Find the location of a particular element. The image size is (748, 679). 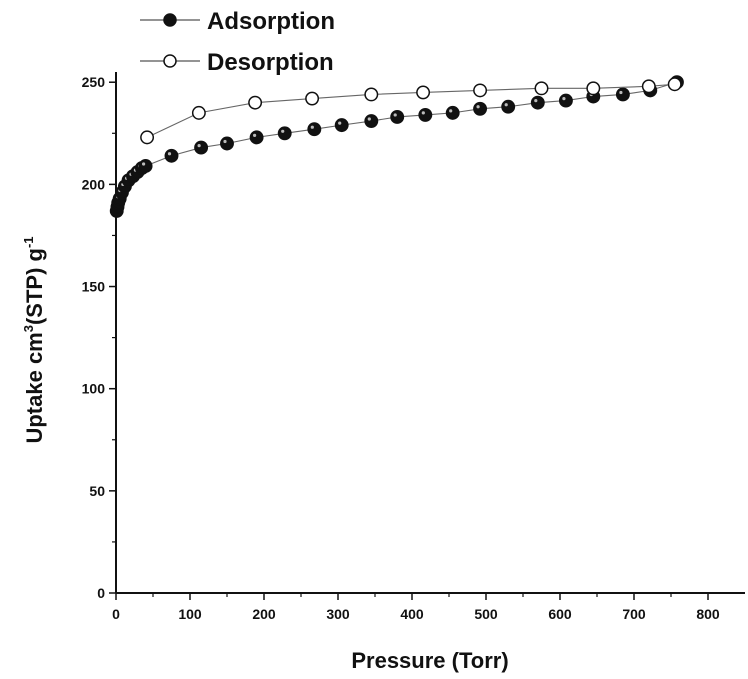

y-axis-title-sup: -1 is located at coordinates (28, 242).